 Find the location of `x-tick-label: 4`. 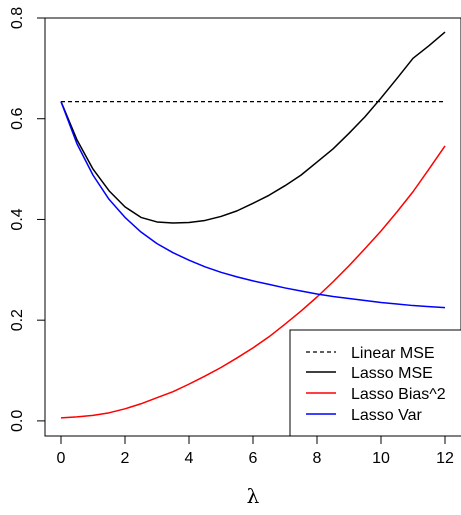

x-tick-label: 4 is located at coordinates (189, 458).